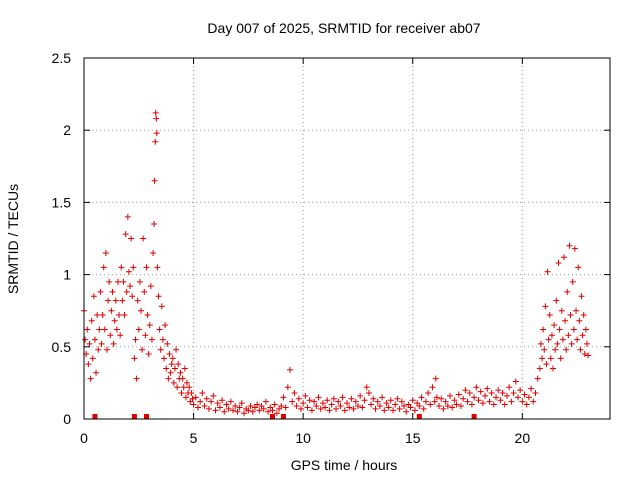  Describe the element at coordinates (67, 275) in the screenshot. I see `y-tick-label: 1` at that location.